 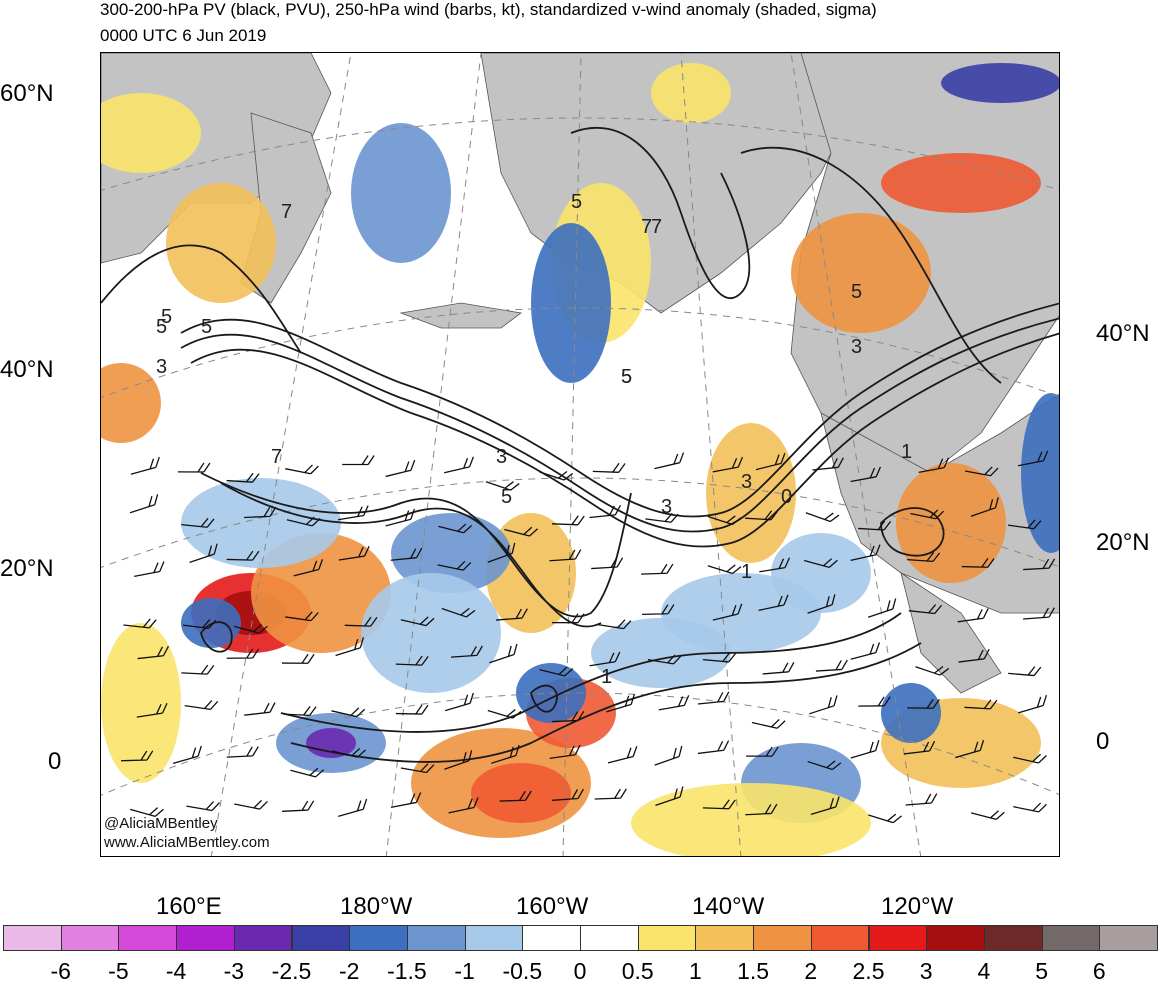 What do you see at coordinates (407, 971) in the screenshot?
I see `colorbar-tick-label: -1.5` at bounding box center [407, 971].